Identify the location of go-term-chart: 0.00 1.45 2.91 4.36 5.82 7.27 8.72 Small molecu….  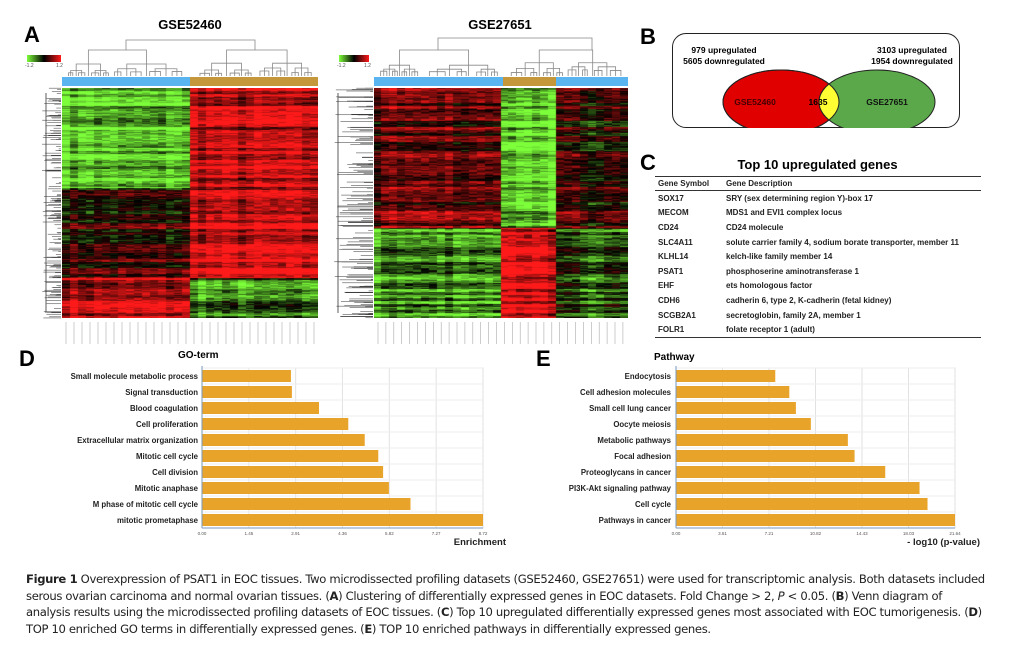
(289, 457).